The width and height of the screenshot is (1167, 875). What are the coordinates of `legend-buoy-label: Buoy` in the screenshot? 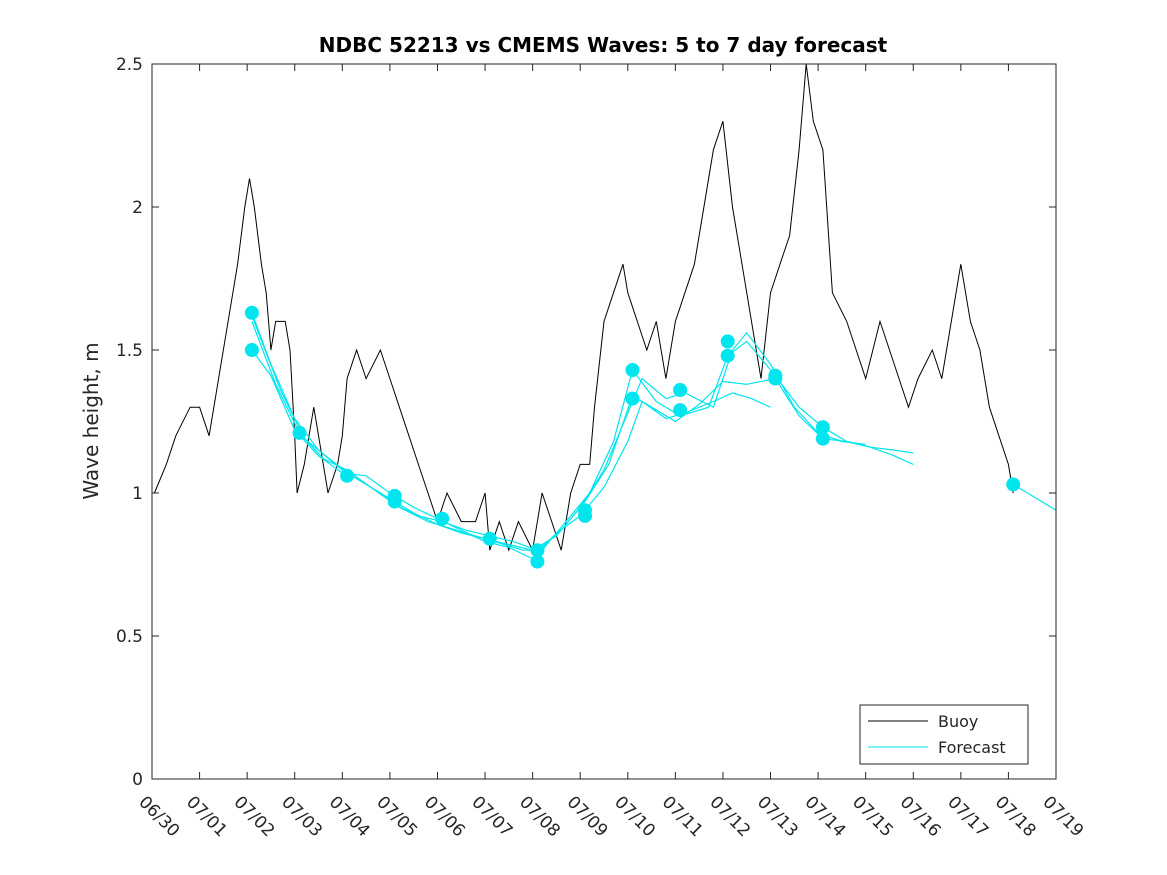 It's located at (958, 721).